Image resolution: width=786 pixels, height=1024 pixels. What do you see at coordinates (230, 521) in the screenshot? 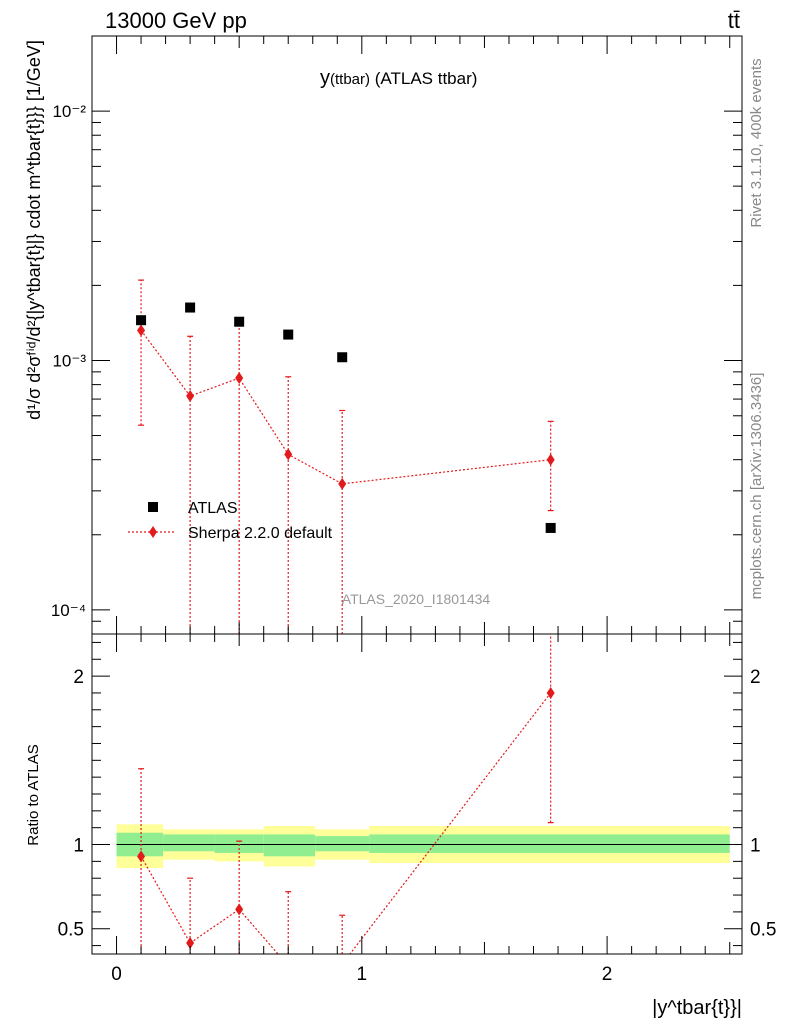
I see `legend: ATLAS Sherpa 2.2.0 default` at bounding box center [230, 521].